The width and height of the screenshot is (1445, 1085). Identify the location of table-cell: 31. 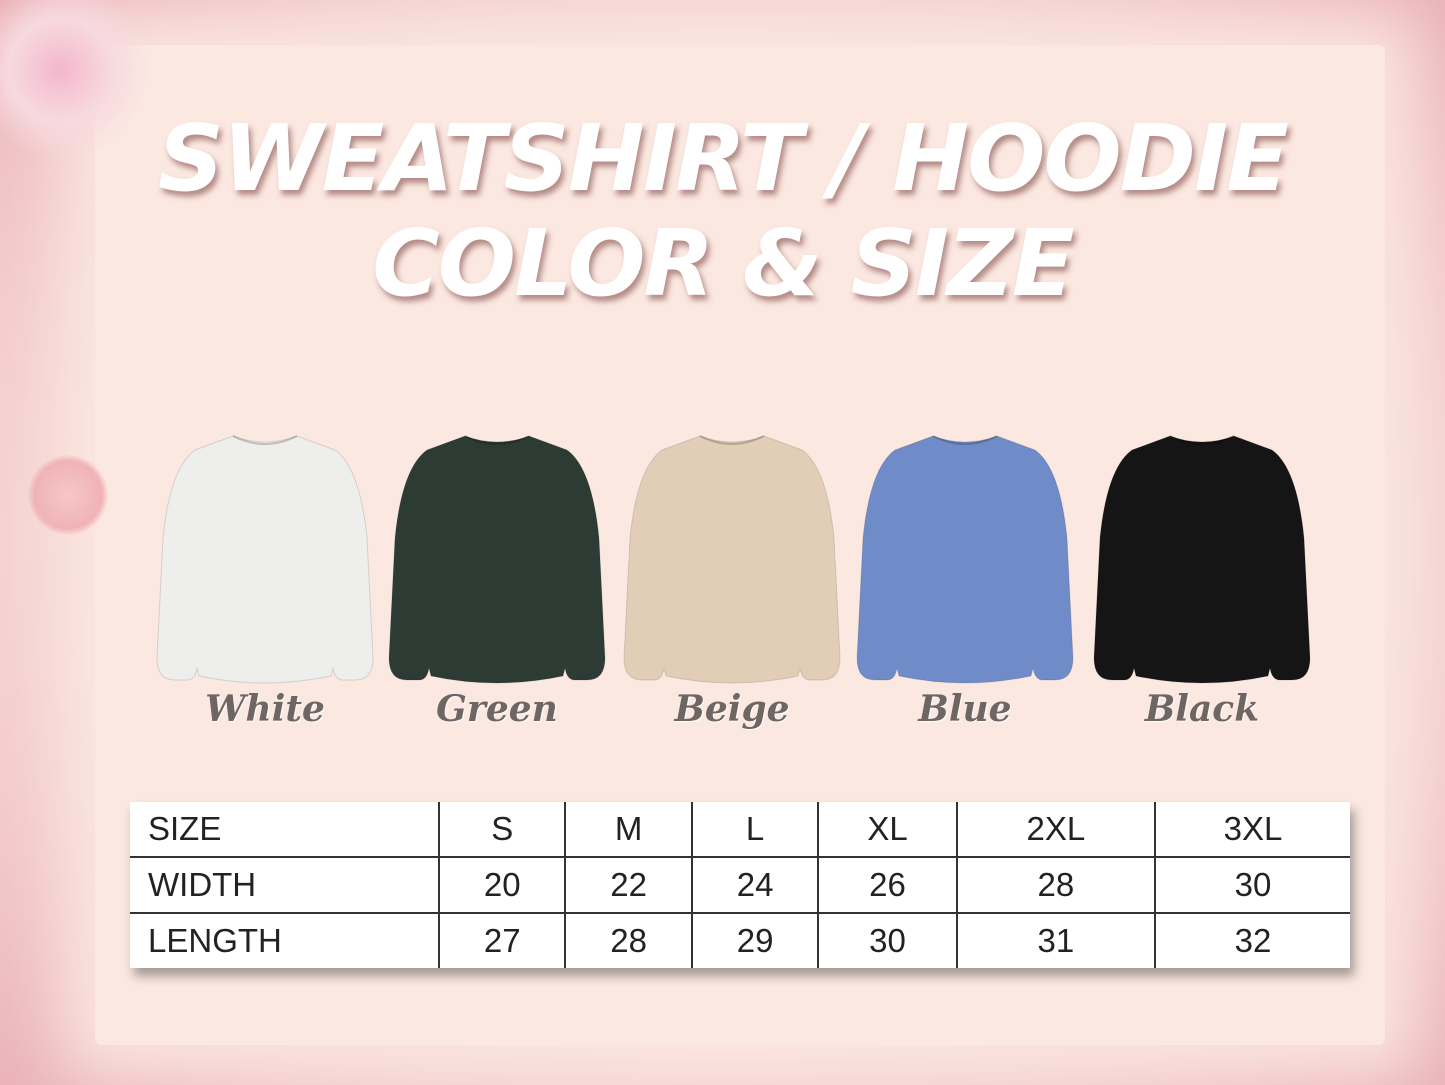
(1055, 940).